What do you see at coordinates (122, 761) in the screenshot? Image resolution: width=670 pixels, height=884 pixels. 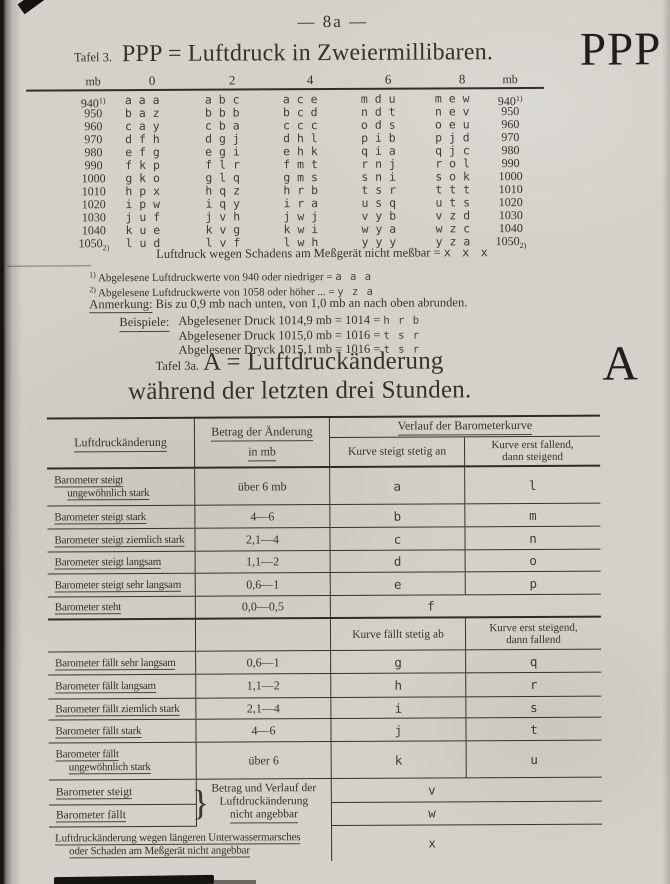 I see `row-label-cell: Barometer fällt ungewöhnlich stark` at bounding box center [122, 761].